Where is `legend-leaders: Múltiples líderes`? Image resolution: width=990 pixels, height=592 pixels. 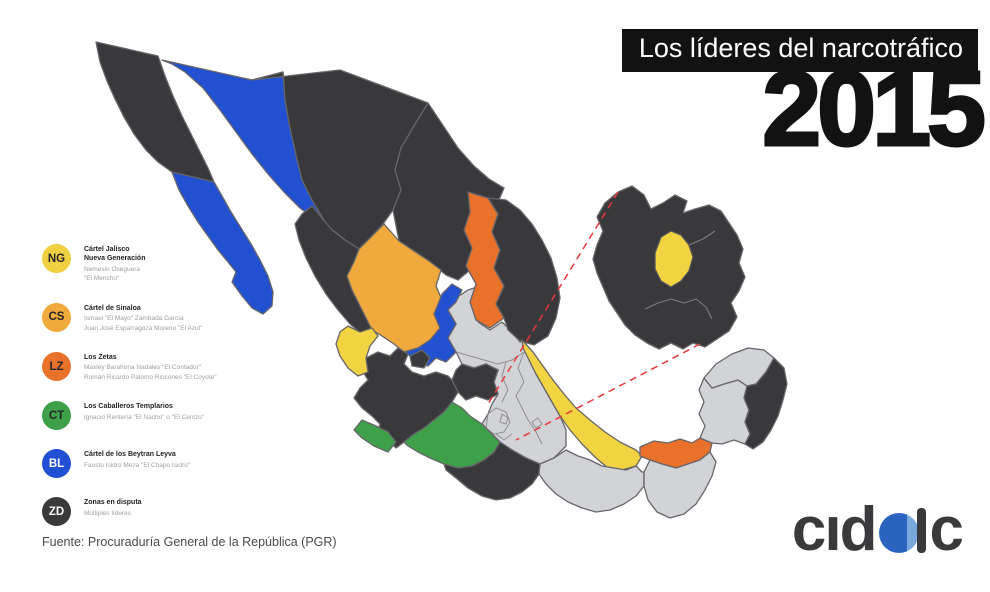
legend-leaders: Múltiples líderes is located at coordinates (107, 513).